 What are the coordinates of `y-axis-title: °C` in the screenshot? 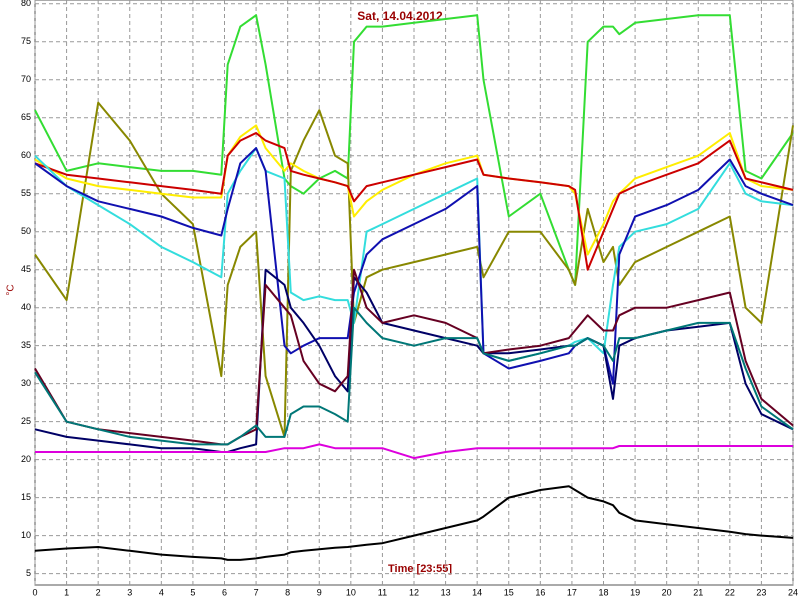 It's located at (11, 289).